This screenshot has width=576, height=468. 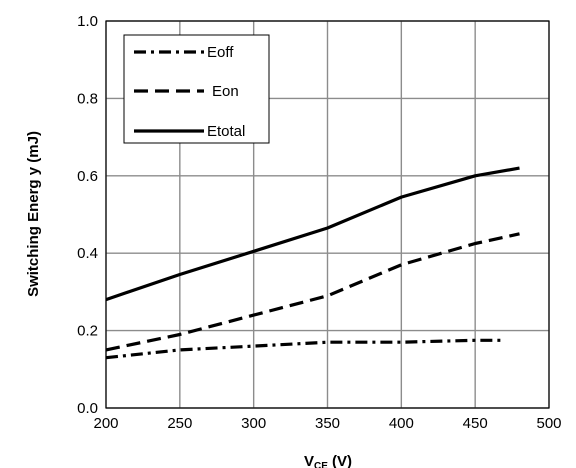 What do you see at coordinates (87, 408) in the screenshot?
I see `y-tick-label: 0.0` at bounding box center [87, 408].